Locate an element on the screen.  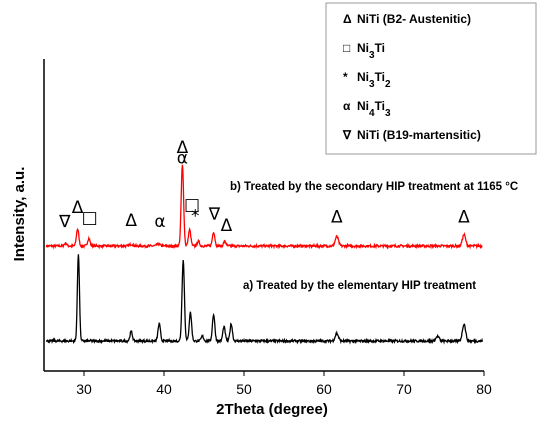
legend-box is located at coordinates (431, 78).